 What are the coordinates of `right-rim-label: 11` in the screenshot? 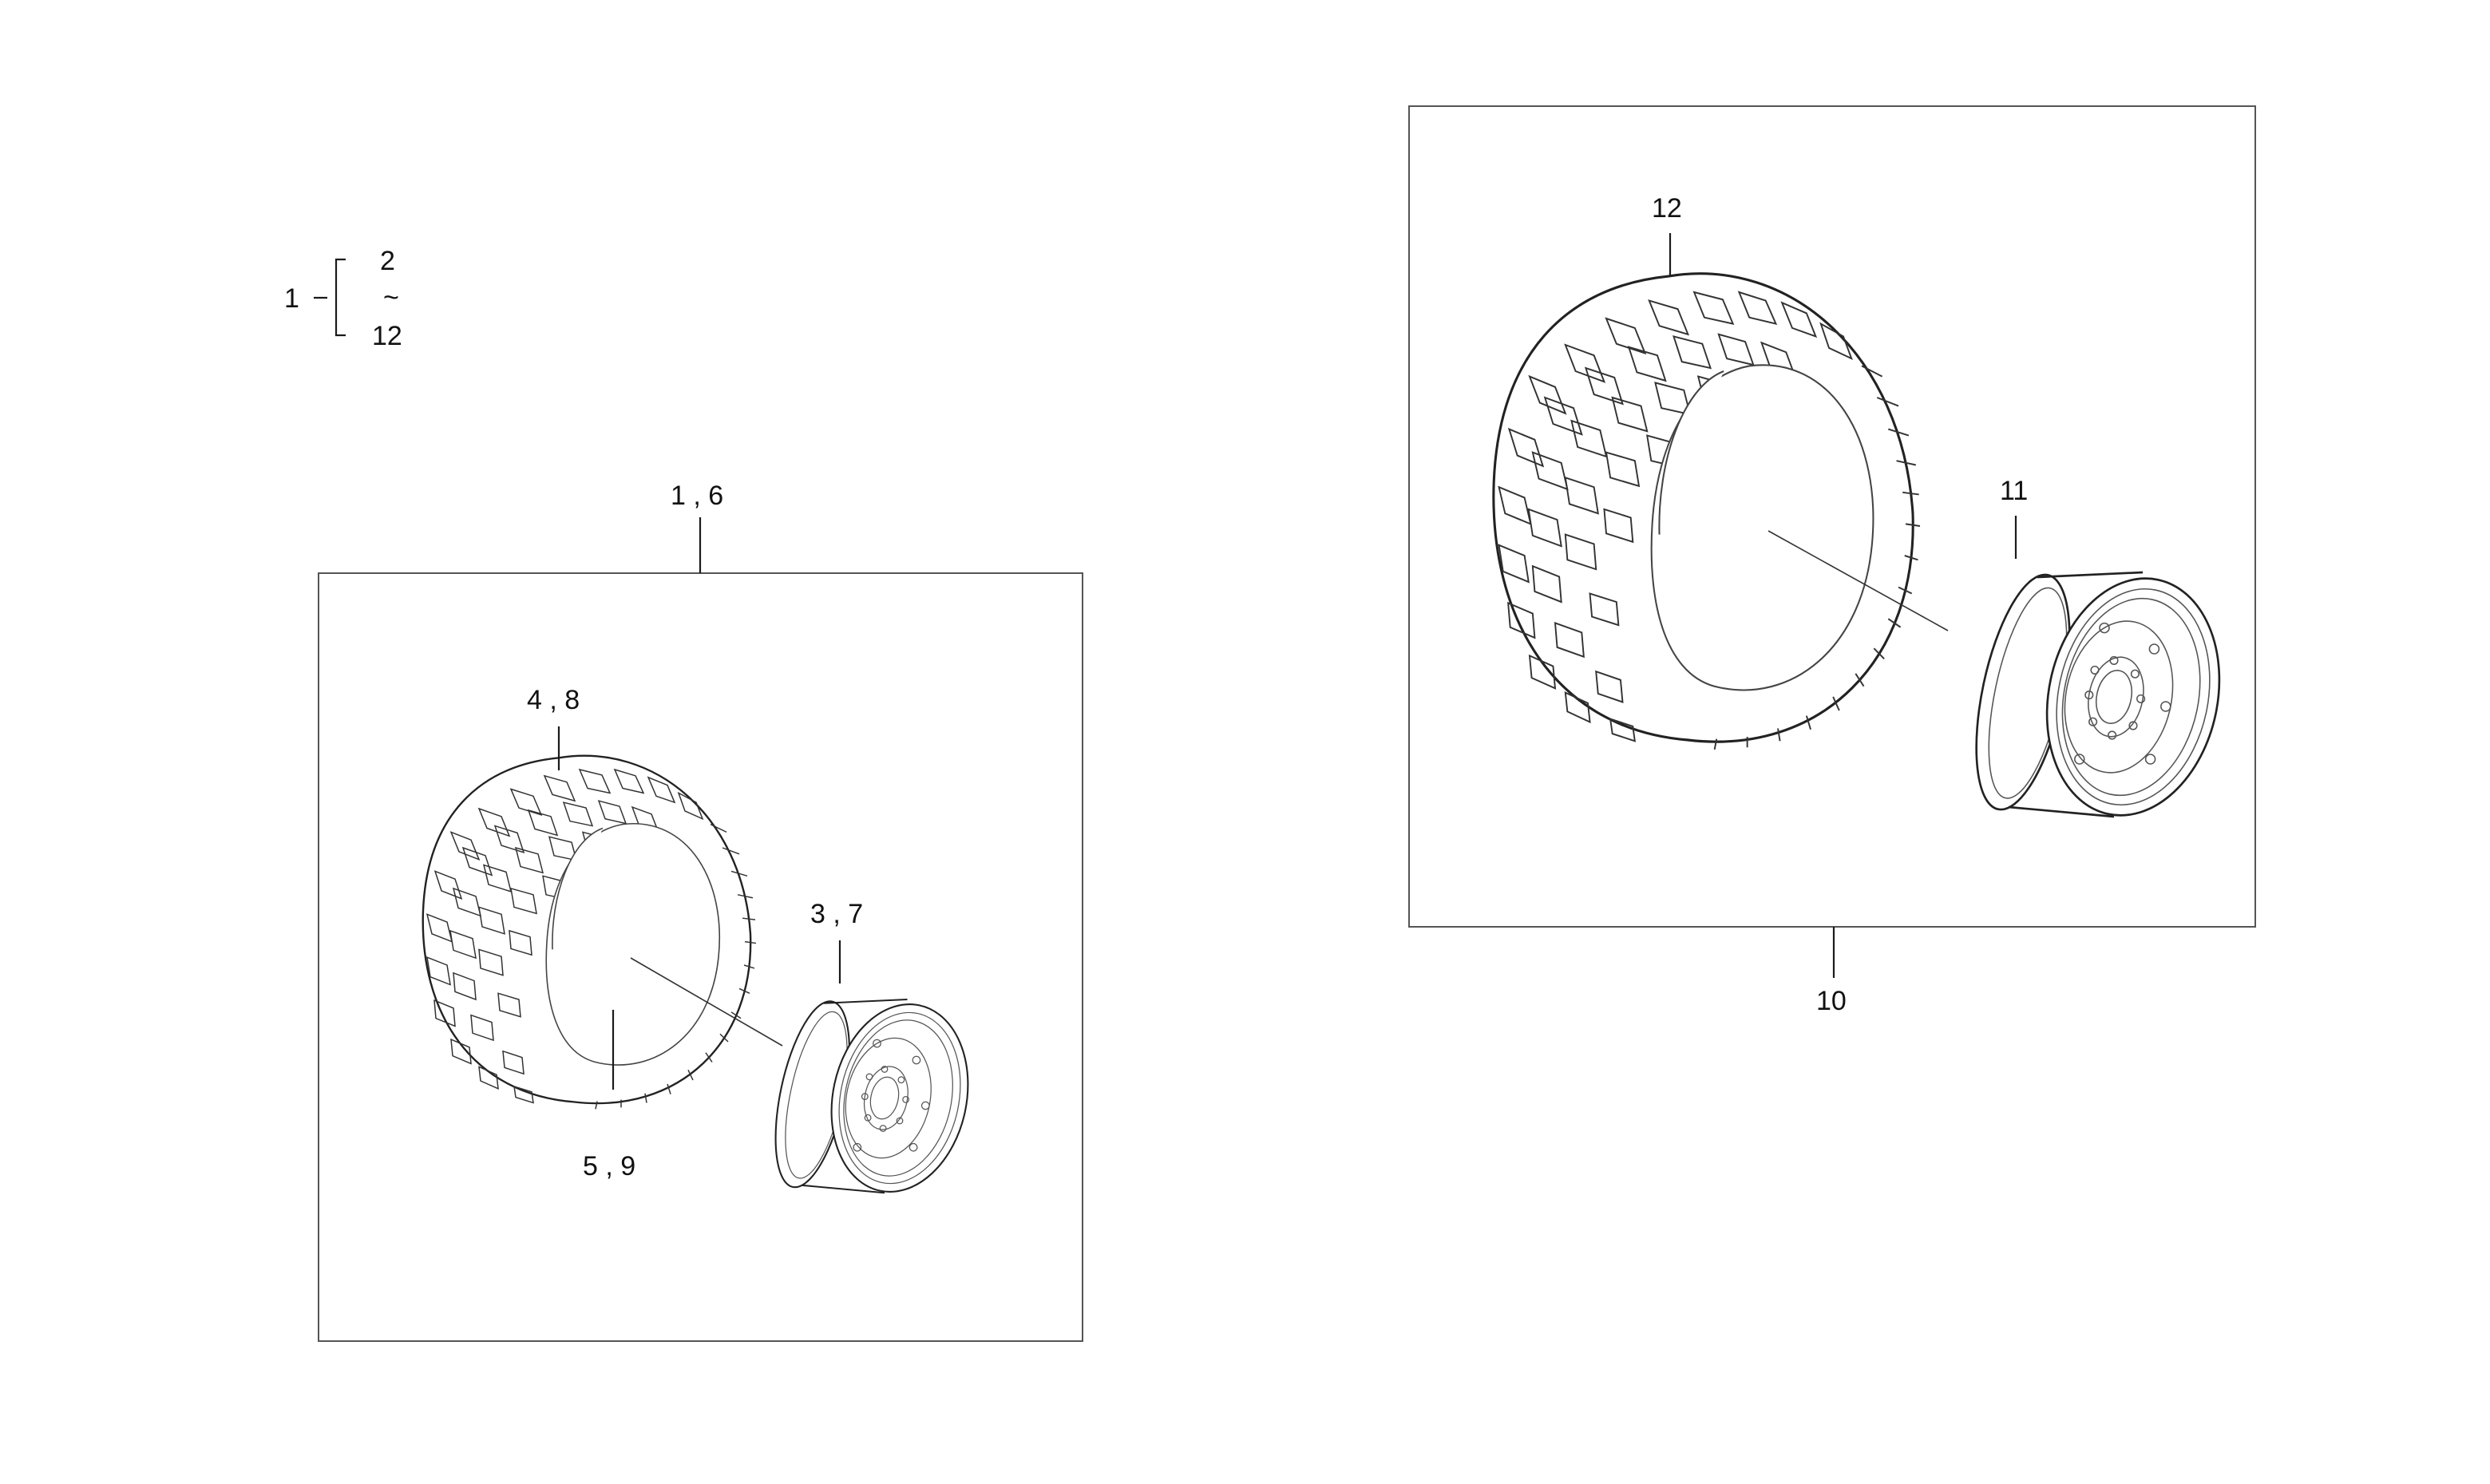 It's located at (2014, 491).